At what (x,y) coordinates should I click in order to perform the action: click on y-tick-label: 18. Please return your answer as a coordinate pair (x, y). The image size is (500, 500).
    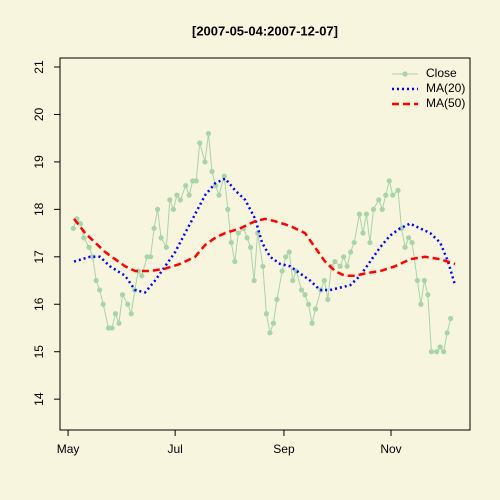
    Looking at the image, I should click on (39, 209).